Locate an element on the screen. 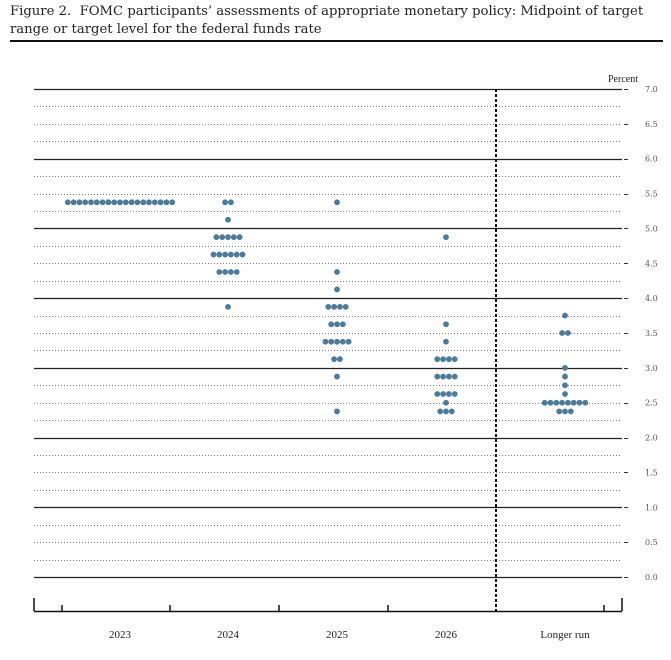 Image resolution: width=671 pixels, height=660 pixels. y-tick-label: 3.5 is located at coordinates (651, 333).